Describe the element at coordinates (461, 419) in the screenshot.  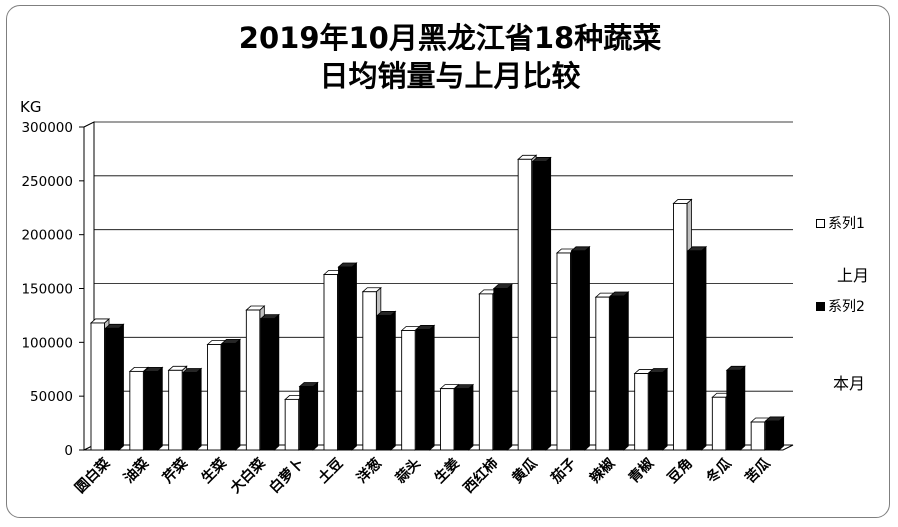
I see `bar-2-生姜` at that location.